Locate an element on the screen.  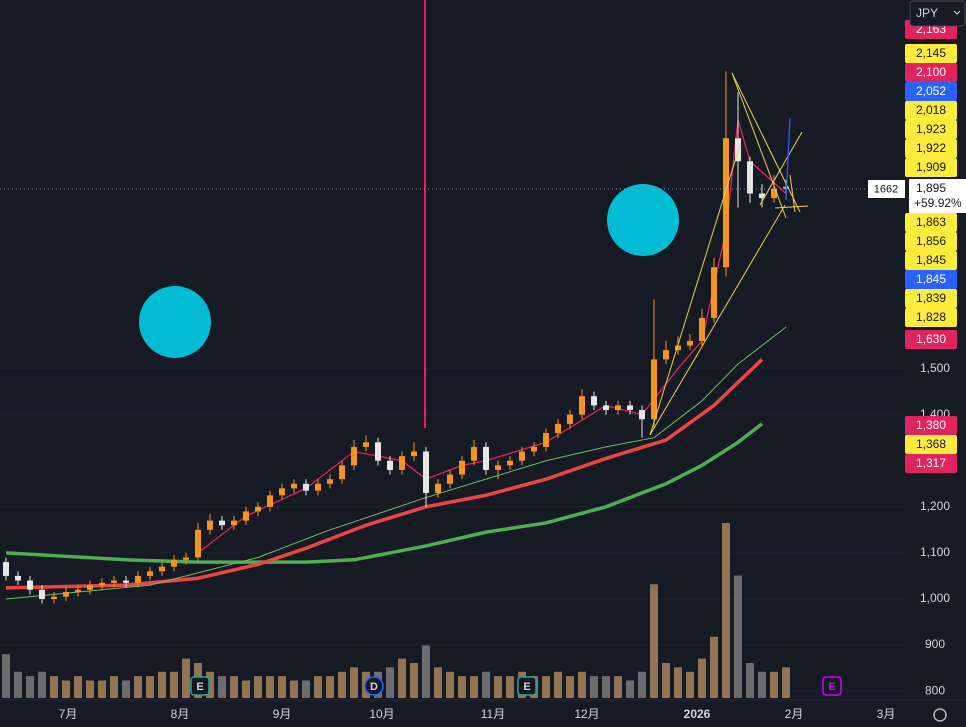
y-tick-label: 800 is located at coordinates (935, 690).